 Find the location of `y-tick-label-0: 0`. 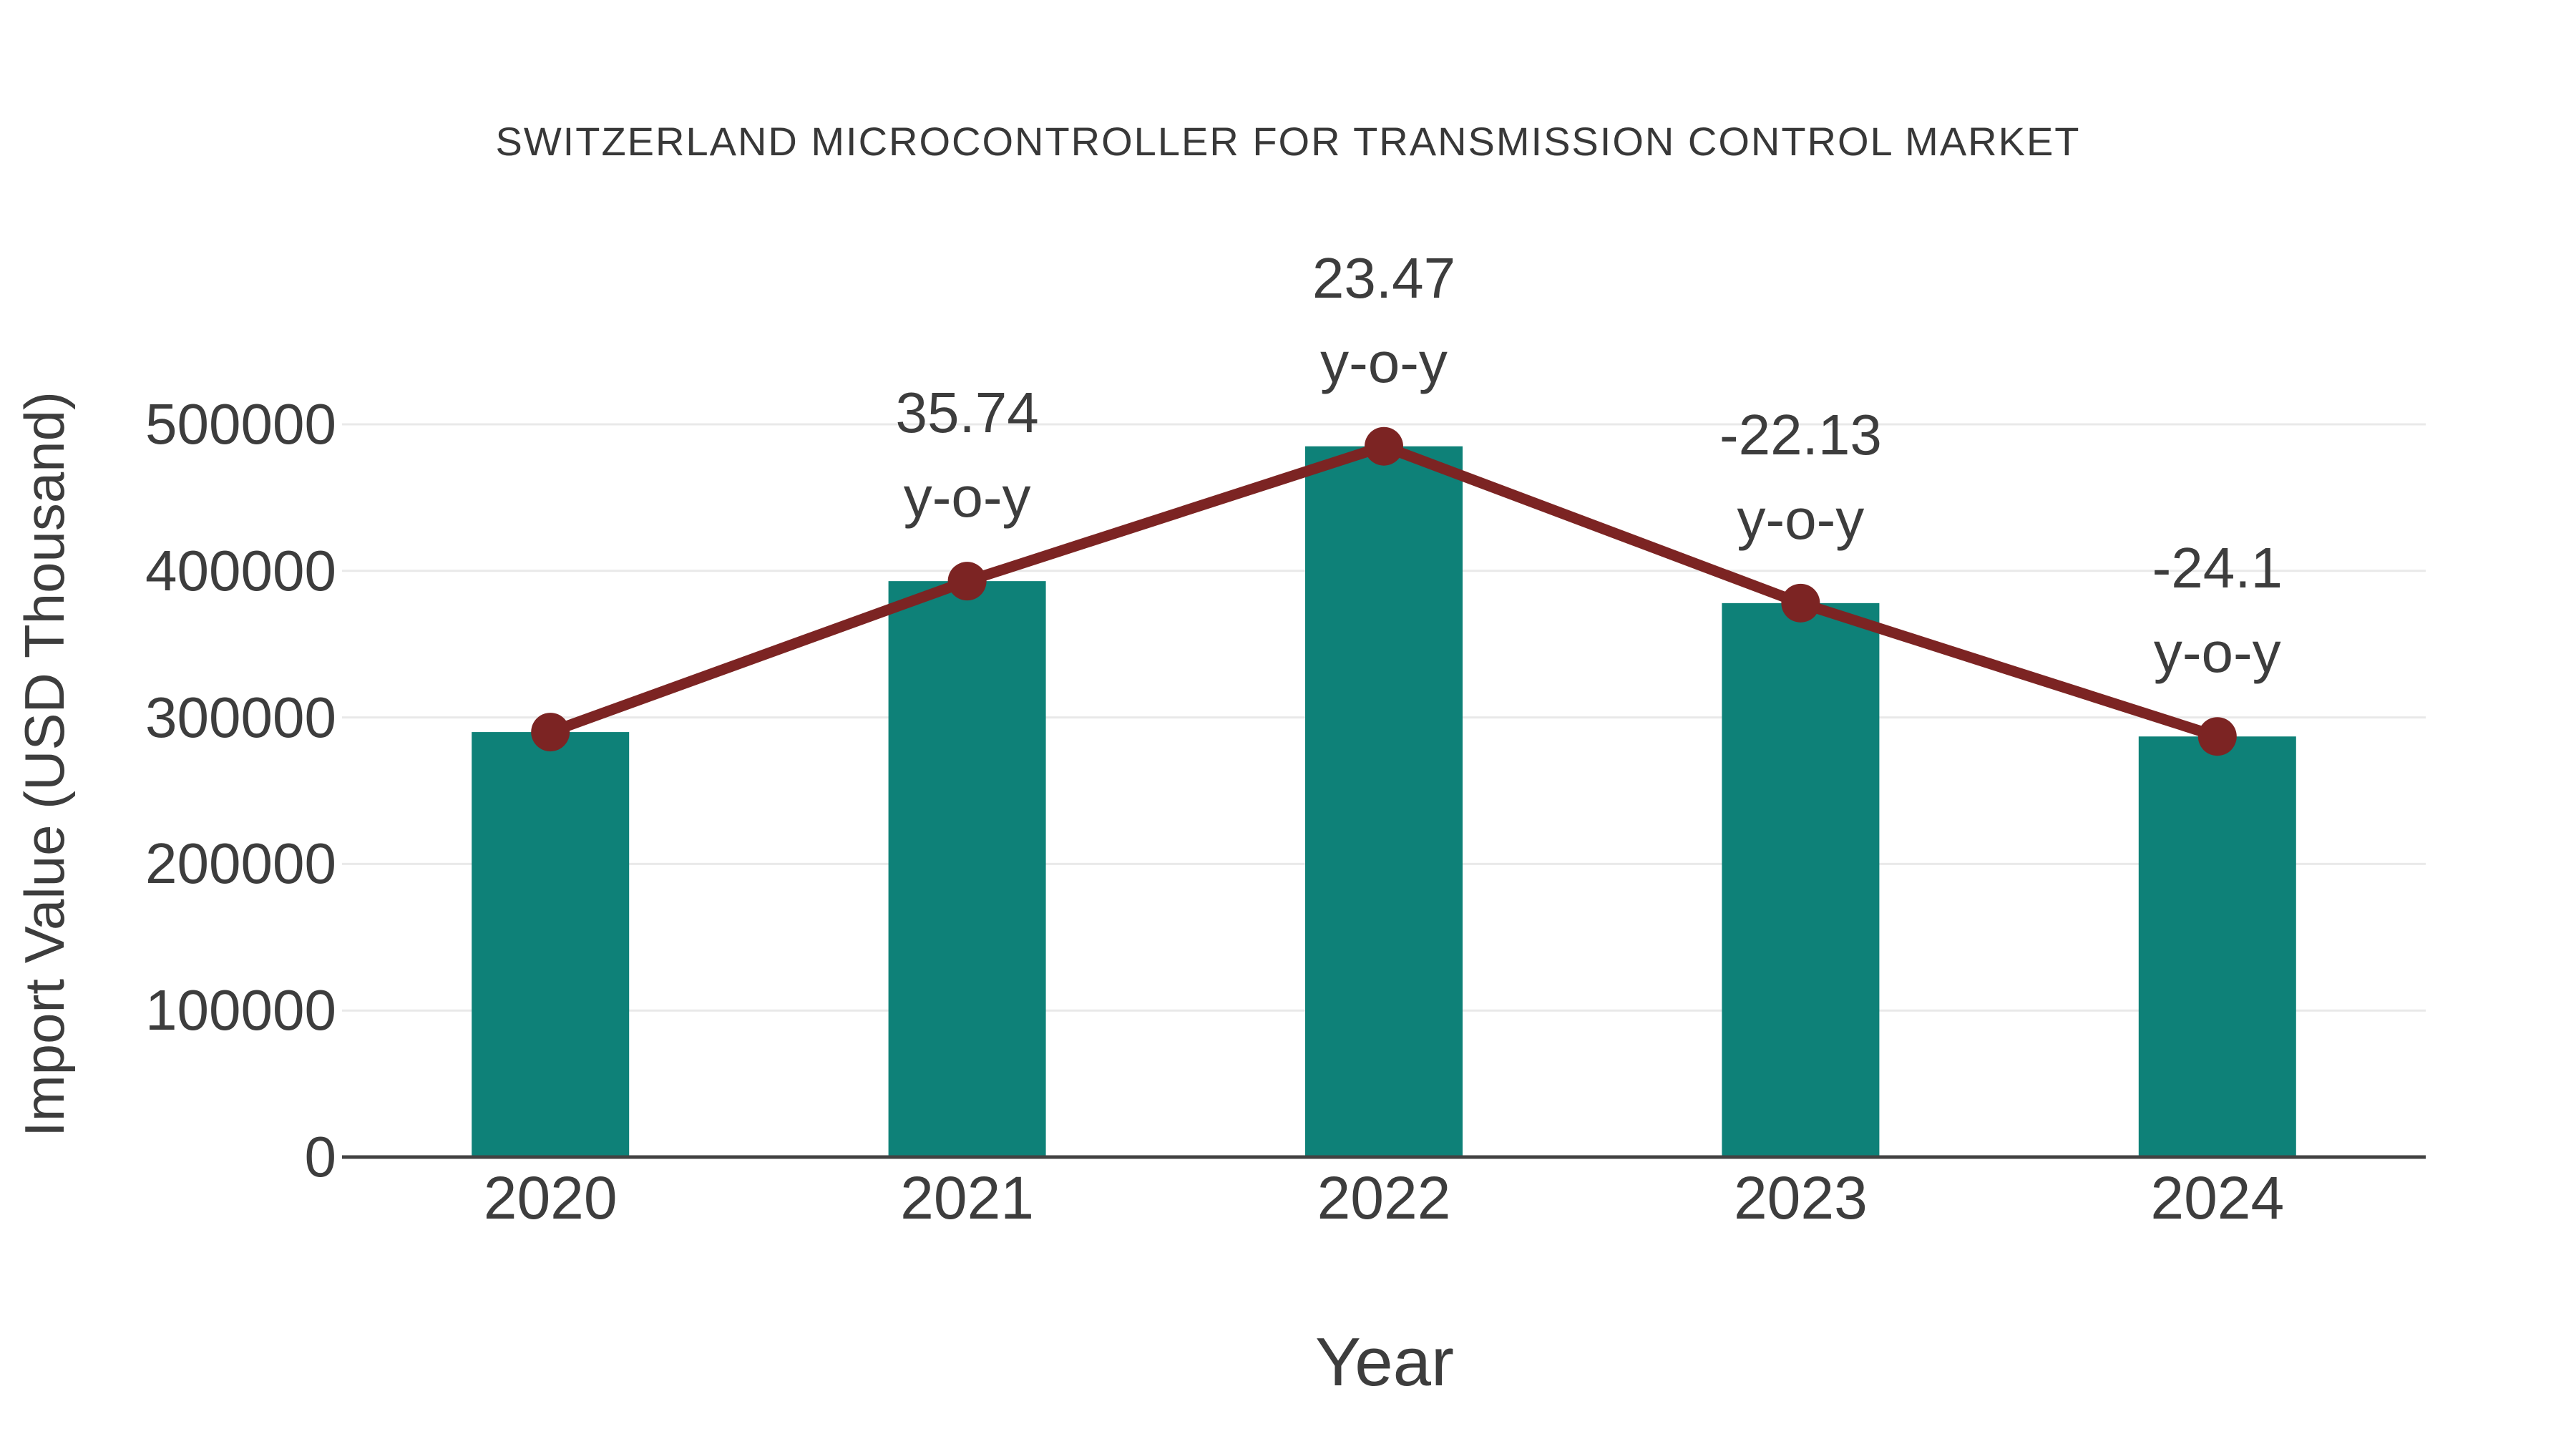

y-tick-label-0: 0 is located at coordinates (320, 1157).